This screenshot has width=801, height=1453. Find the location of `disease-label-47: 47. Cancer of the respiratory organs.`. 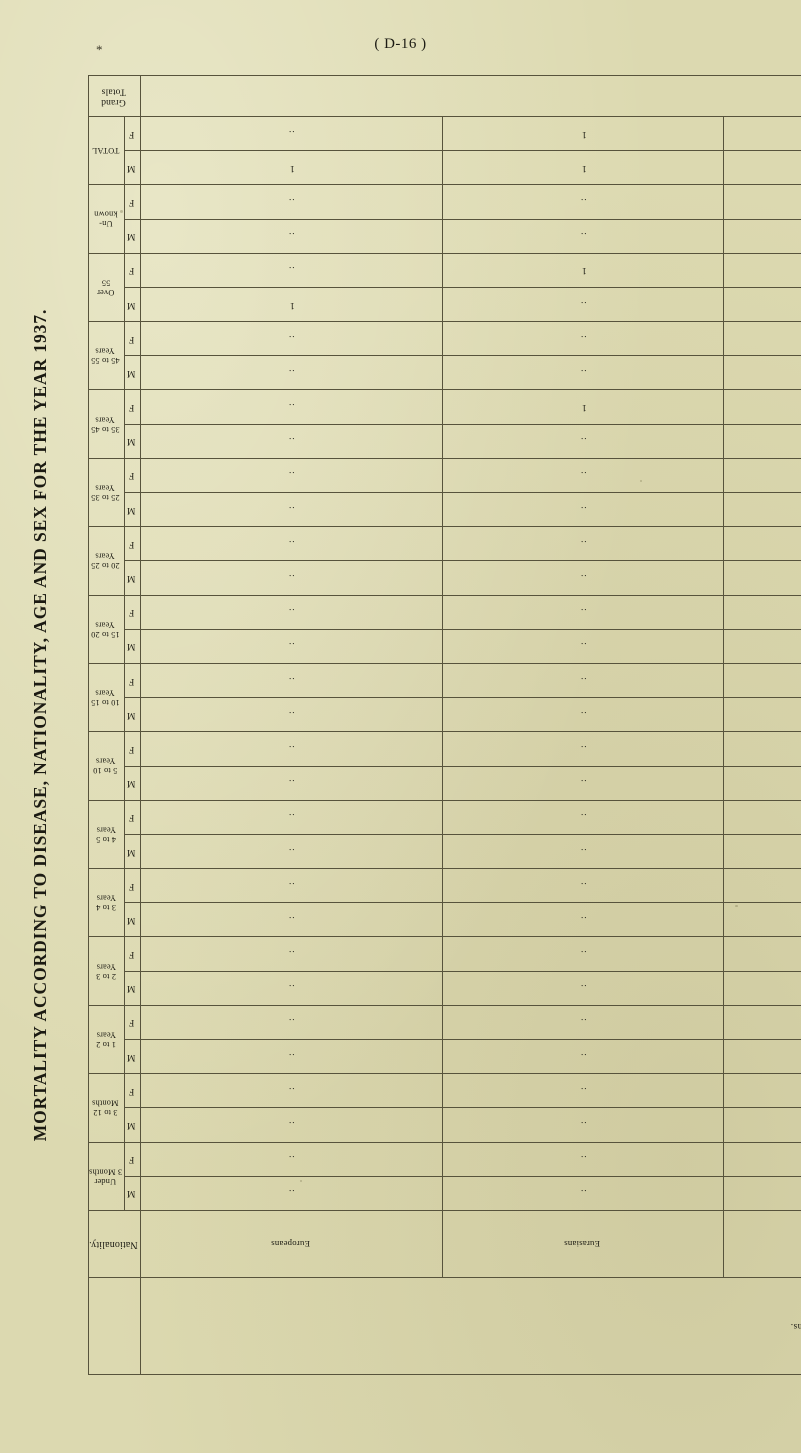

disease-label-47: 47. Cancer of the respiratory organs. is located at coordinates (470, 1326).